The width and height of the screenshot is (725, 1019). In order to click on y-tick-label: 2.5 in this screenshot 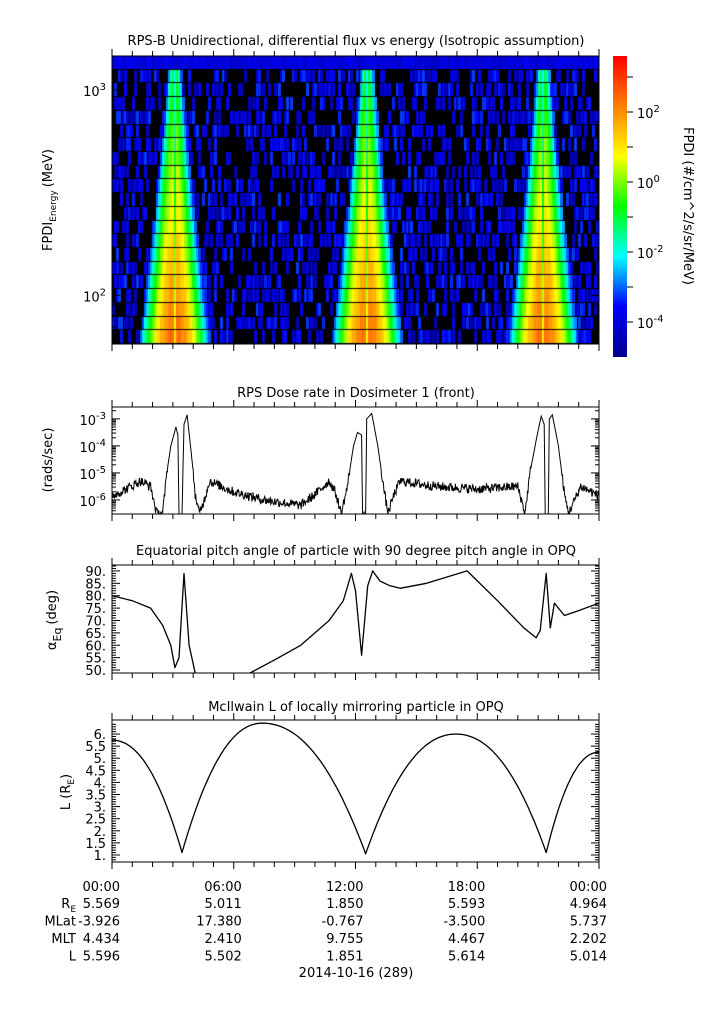, I will do `click(95, 820)`.